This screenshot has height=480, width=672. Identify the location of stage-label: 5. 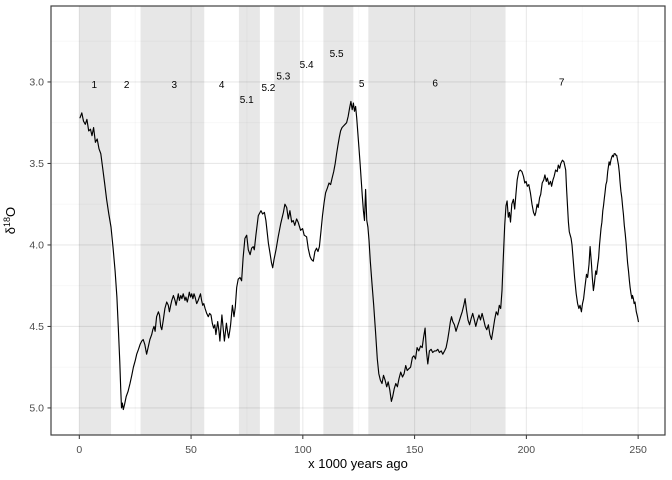
(362, 84).